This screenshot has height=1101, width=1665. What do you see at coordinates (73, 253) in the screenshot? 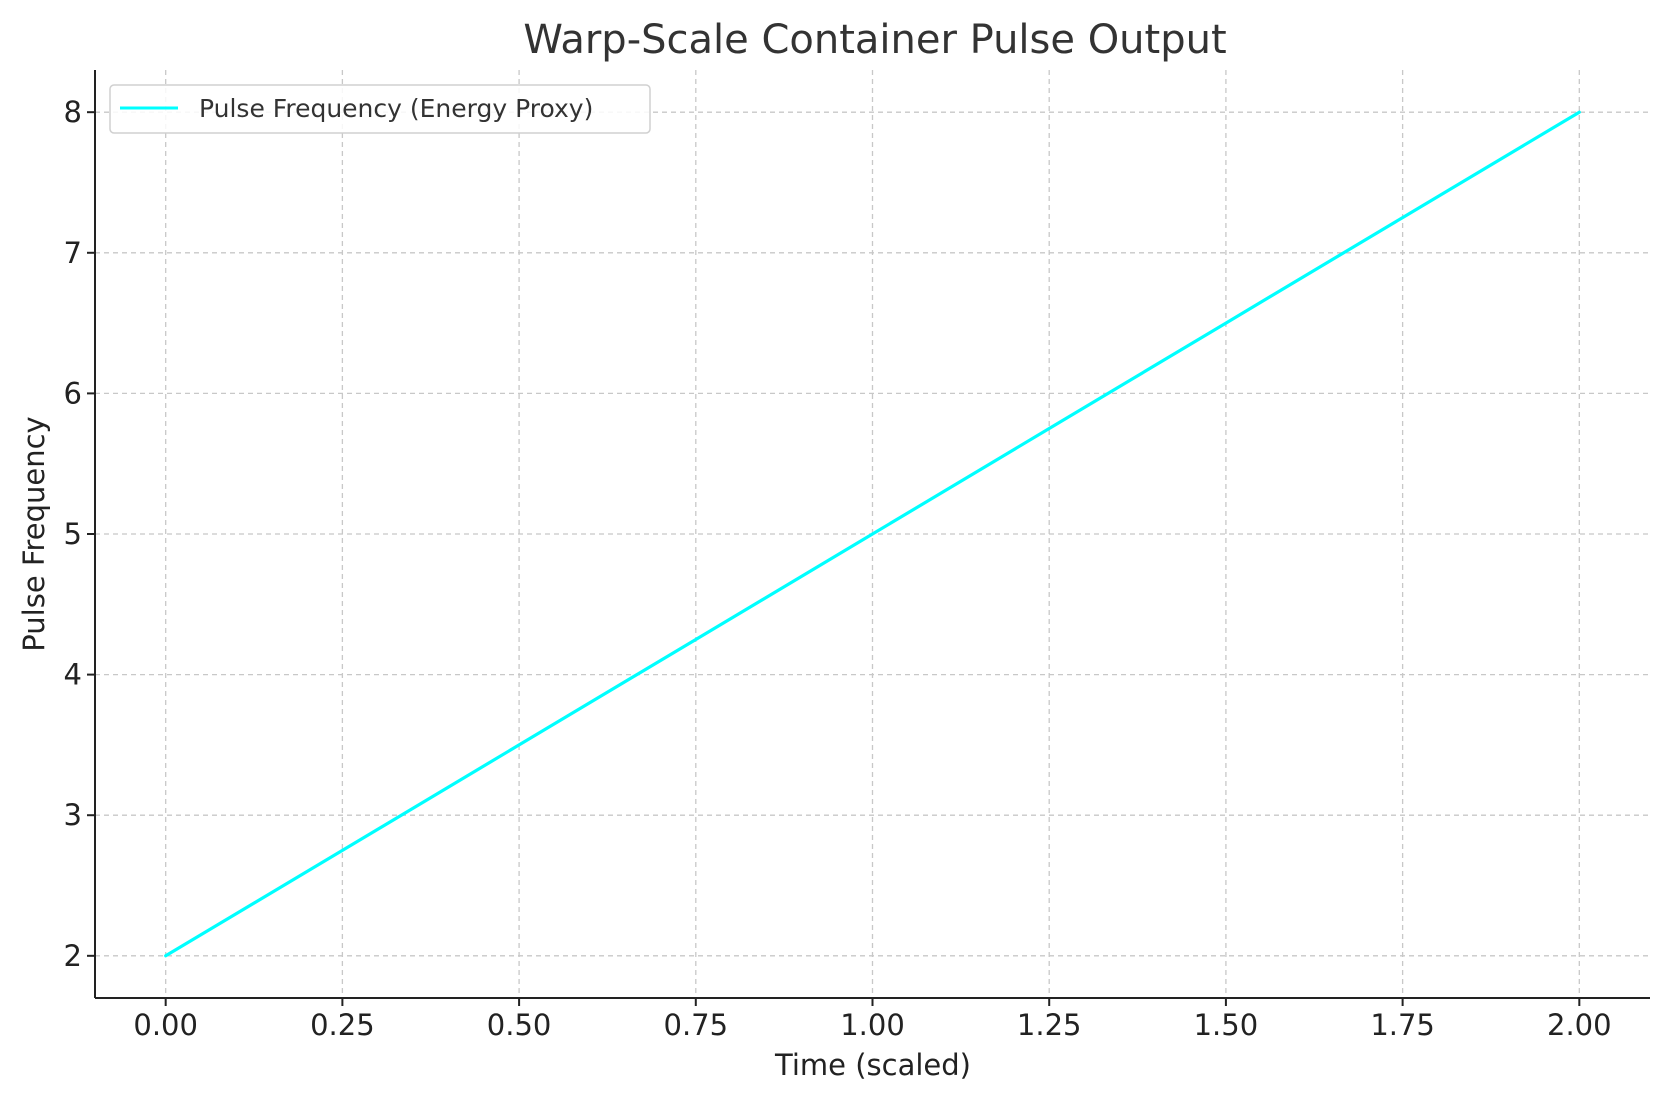
I see `y-tick-label: 7` at bounding box center [73, 253].